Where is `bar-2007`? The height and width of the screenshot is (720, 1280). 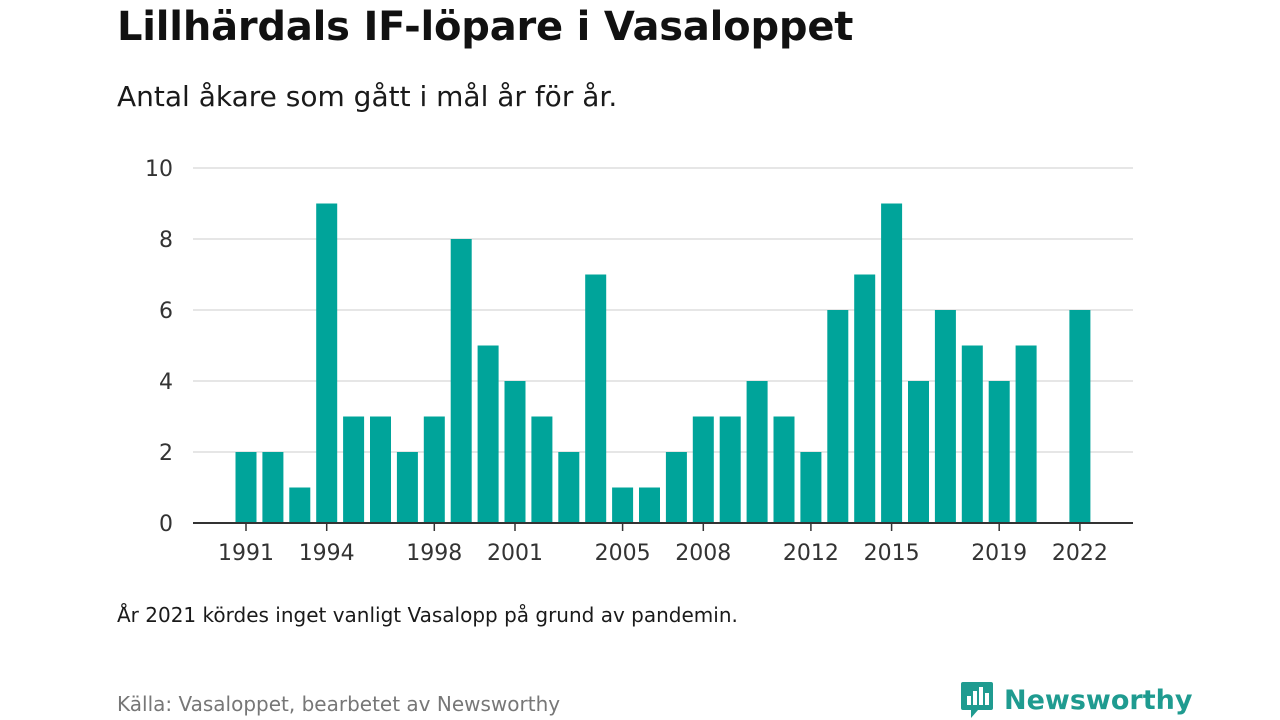
bar-2007 is located at coordinates (676, 487).